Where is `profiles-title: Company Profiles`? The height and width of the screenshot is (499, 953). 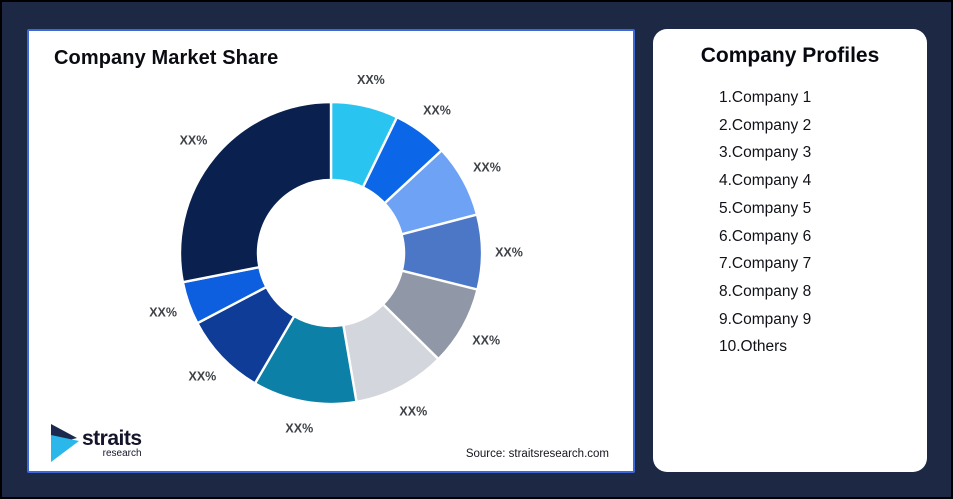 profiles-title: Company Profiles is located at coordinates (790, 55).